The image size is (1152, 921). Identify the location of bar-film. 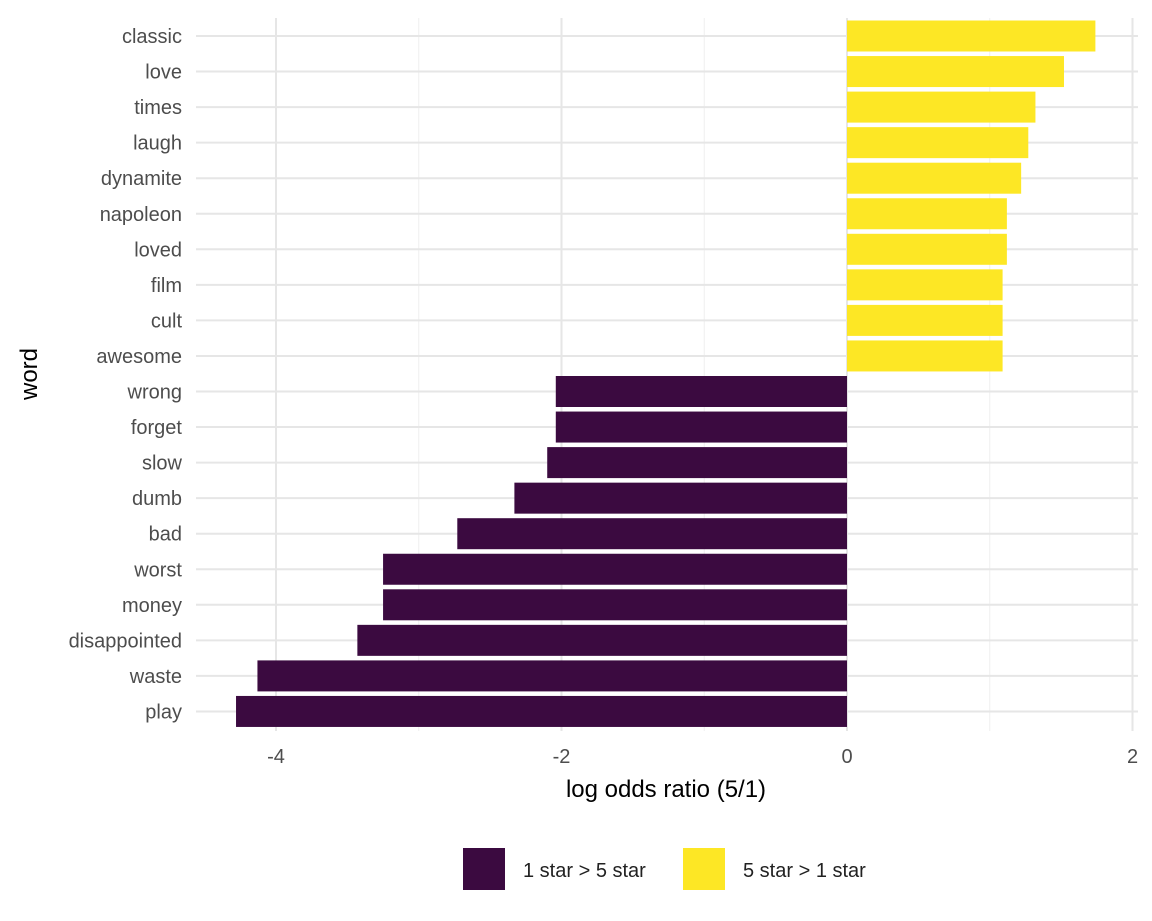
(925, 285).